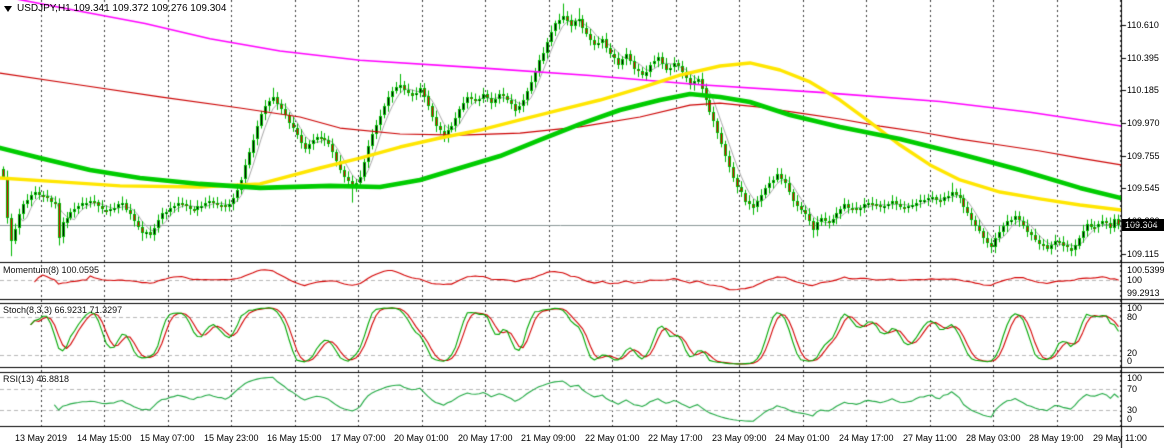 This screenshot has width=1164, height=448. Describe the element at coordinates (1120, 438) in the screenshot. I see `time-tick-label: 29 May 11:00` at that location.